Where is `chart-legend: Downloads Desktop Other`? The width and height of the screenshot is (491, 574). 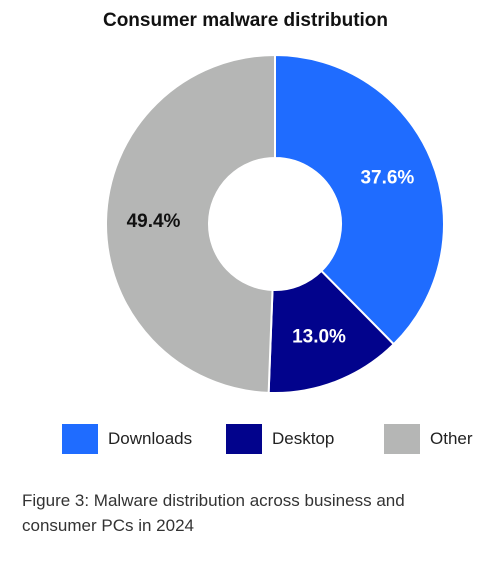 chart-legend: Downloads Desktop Other is located at coordinates (245, 439).